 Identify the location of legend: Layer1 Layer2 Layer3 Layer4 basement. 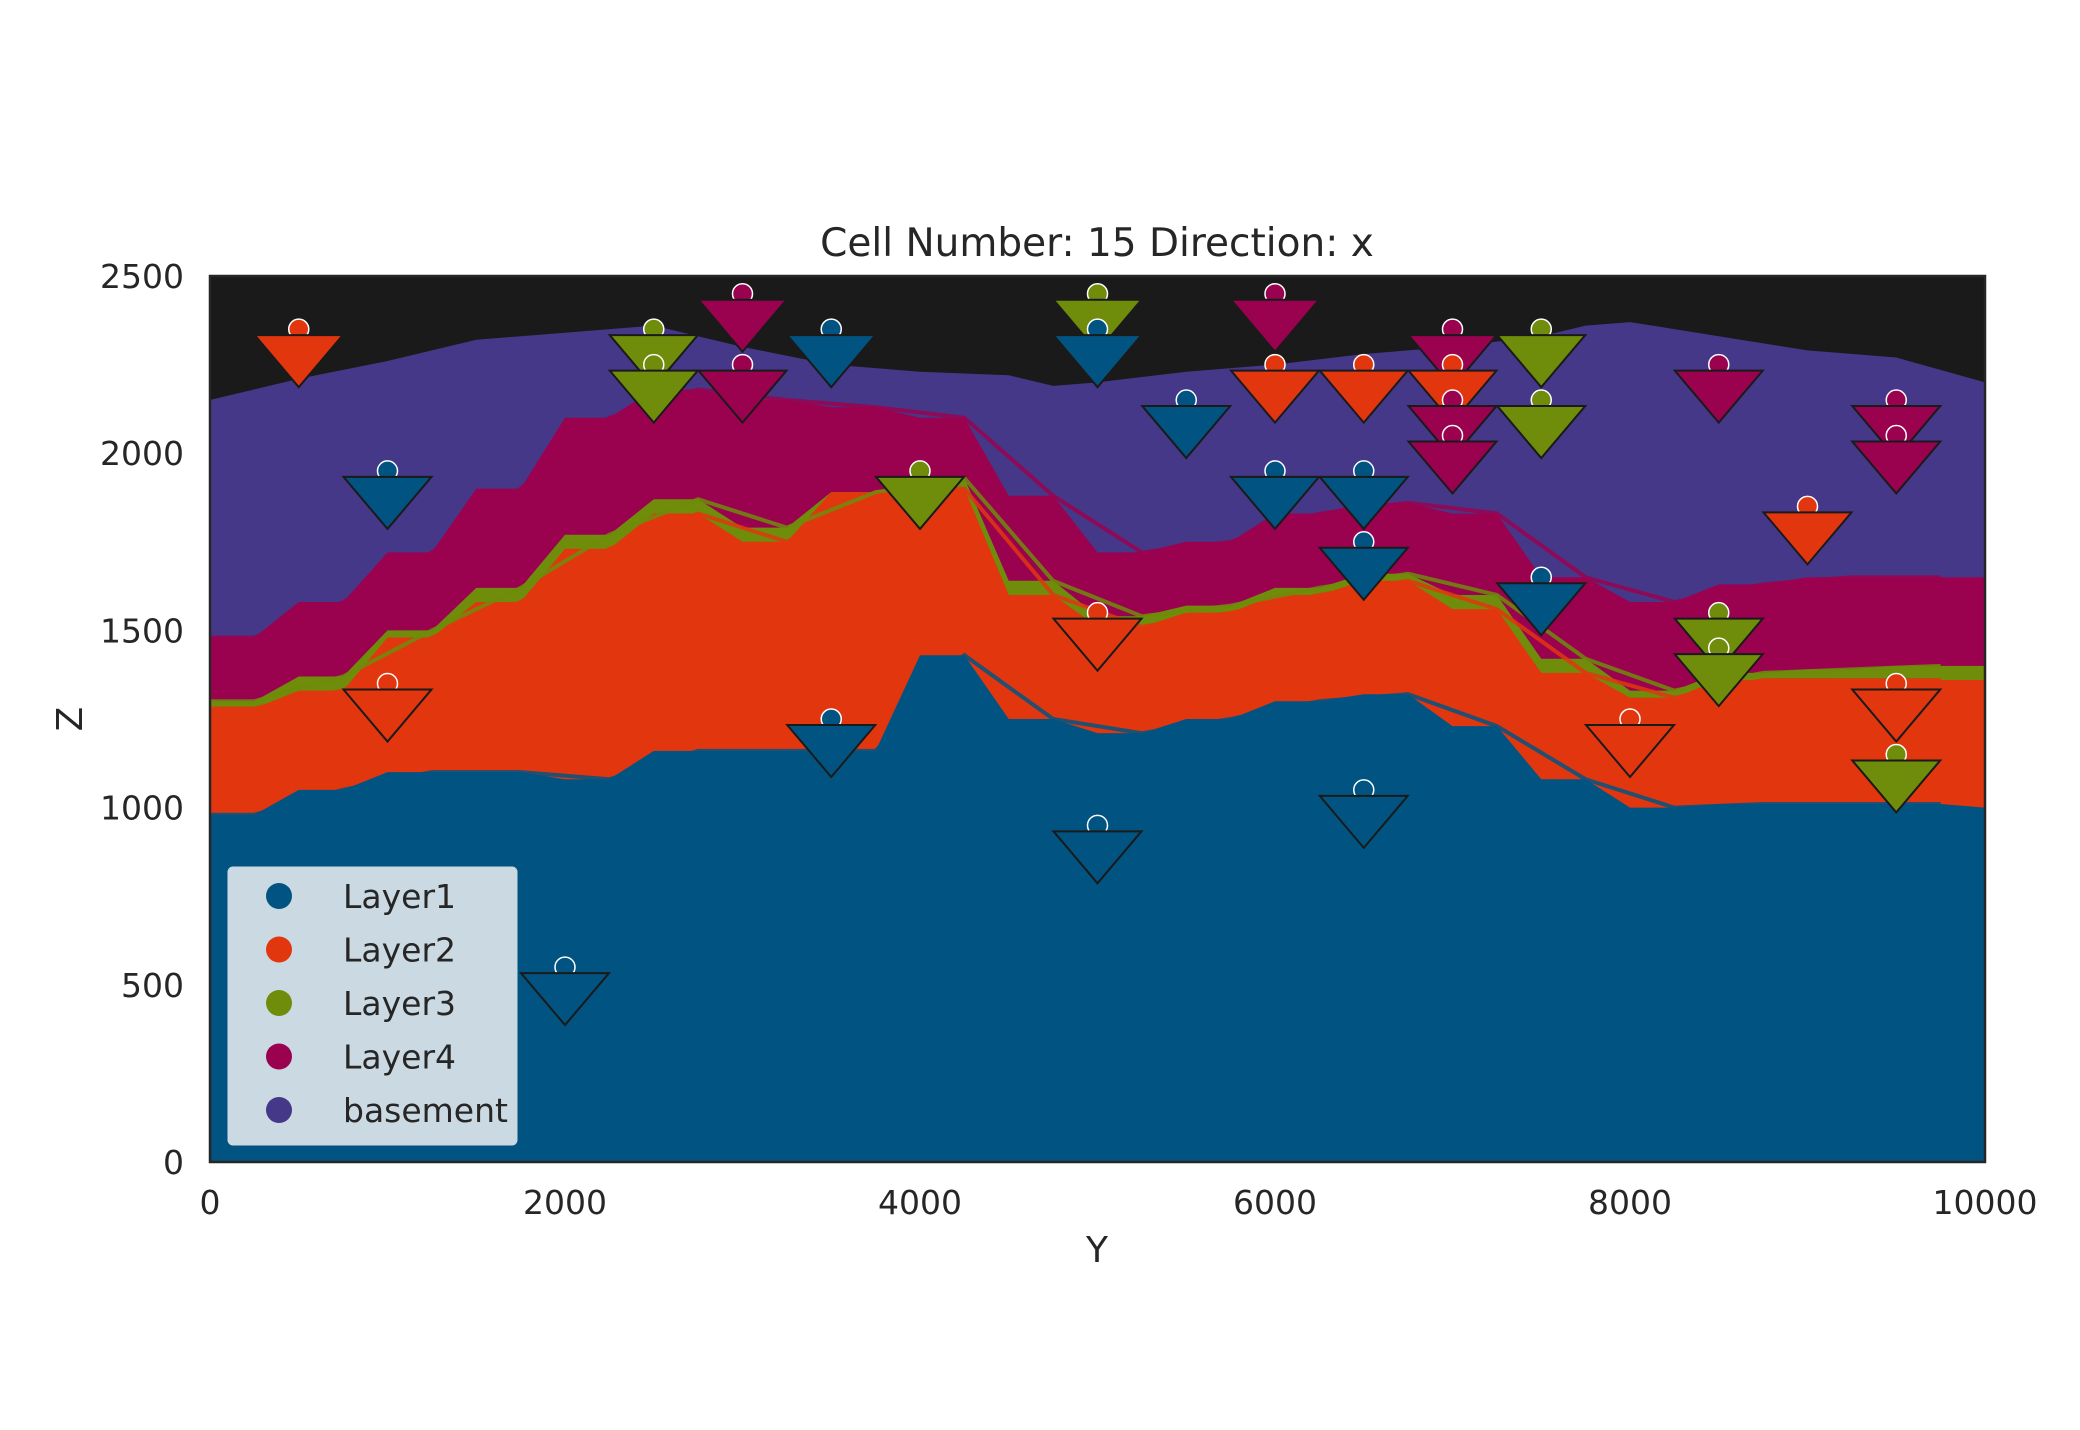
(372, 1006).